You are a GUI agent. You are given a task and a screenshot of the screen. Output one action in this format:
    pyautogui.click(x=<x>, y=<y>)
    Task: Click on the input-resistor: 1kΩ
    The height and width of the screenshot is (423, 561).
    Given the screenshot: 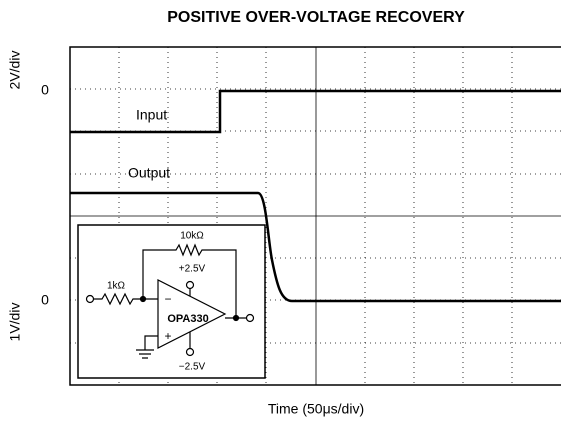 What is the action you would take?
    pyautogui.click(x=116, y=286)
    